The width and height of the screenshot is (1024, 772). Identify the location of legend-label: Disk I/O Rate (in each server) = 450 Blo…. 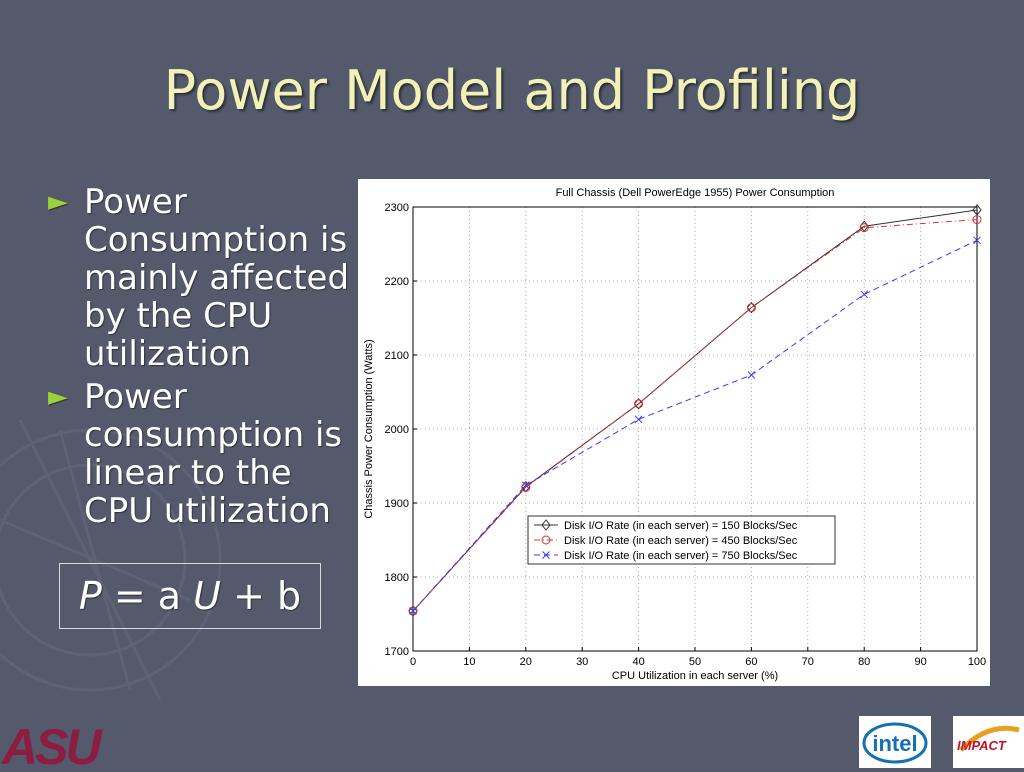
(681, 541).